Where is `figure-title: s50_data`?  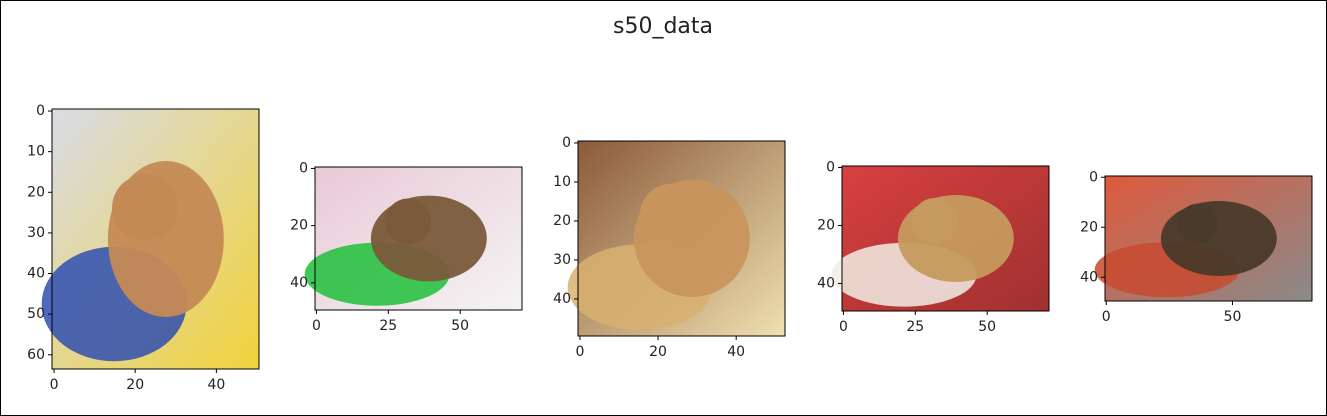 figure-title: s50_data is located at coordinates (663, 26).